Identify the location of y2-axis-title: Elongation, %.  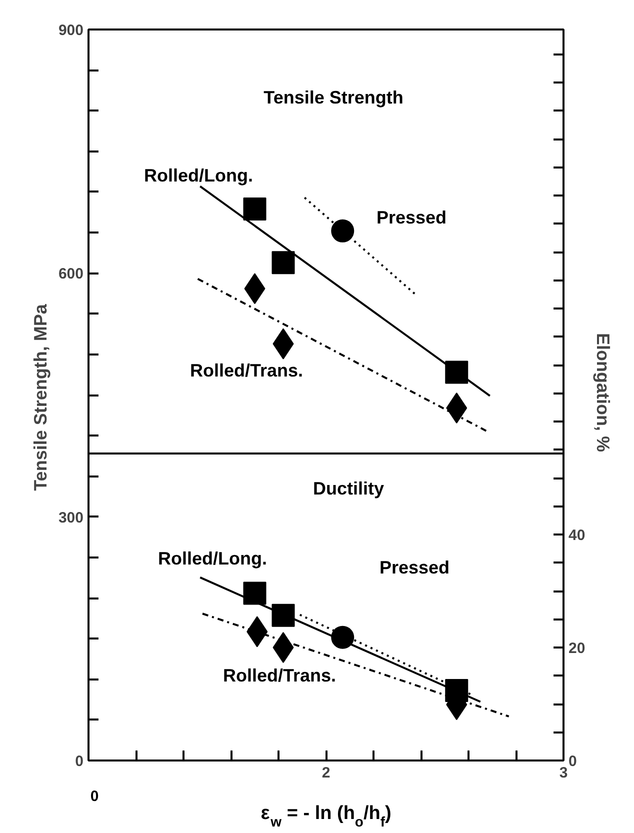
(603, 392).